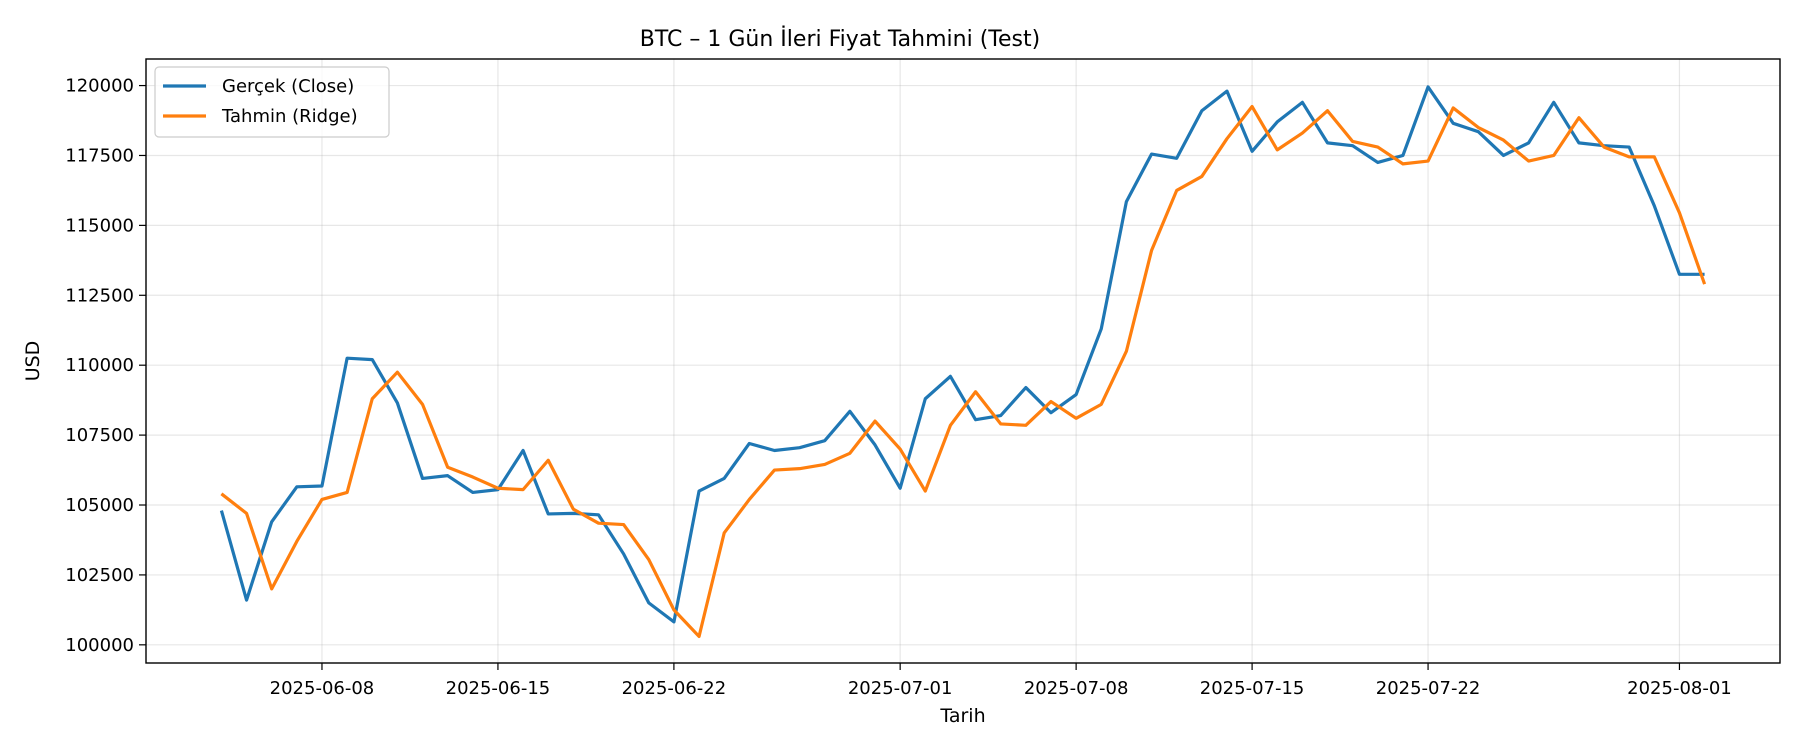 Image resolution: width=1800 pixels, height=750 pixels. I want to click on y-tick-label: 115000, so click(99, 225).